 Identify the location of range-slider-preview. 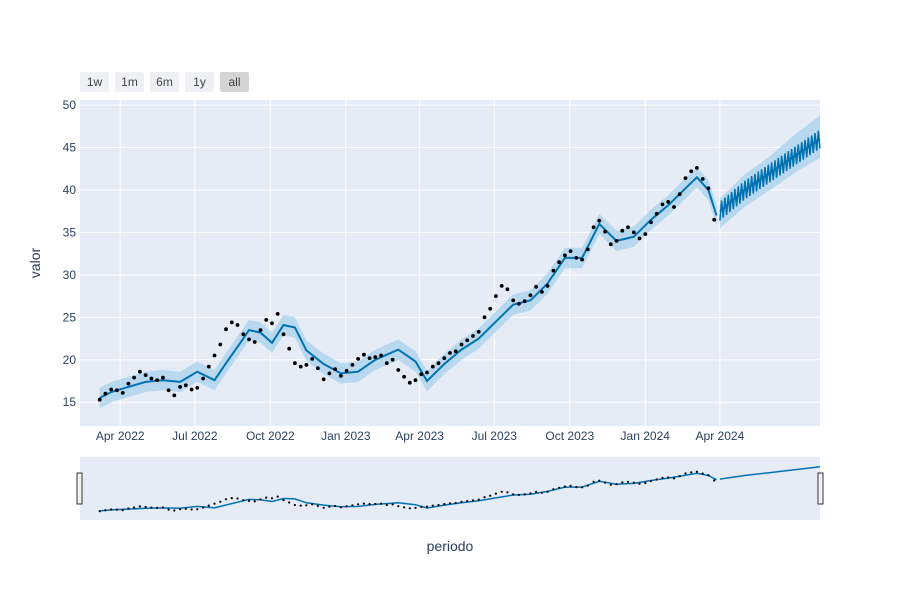
(459, 489).